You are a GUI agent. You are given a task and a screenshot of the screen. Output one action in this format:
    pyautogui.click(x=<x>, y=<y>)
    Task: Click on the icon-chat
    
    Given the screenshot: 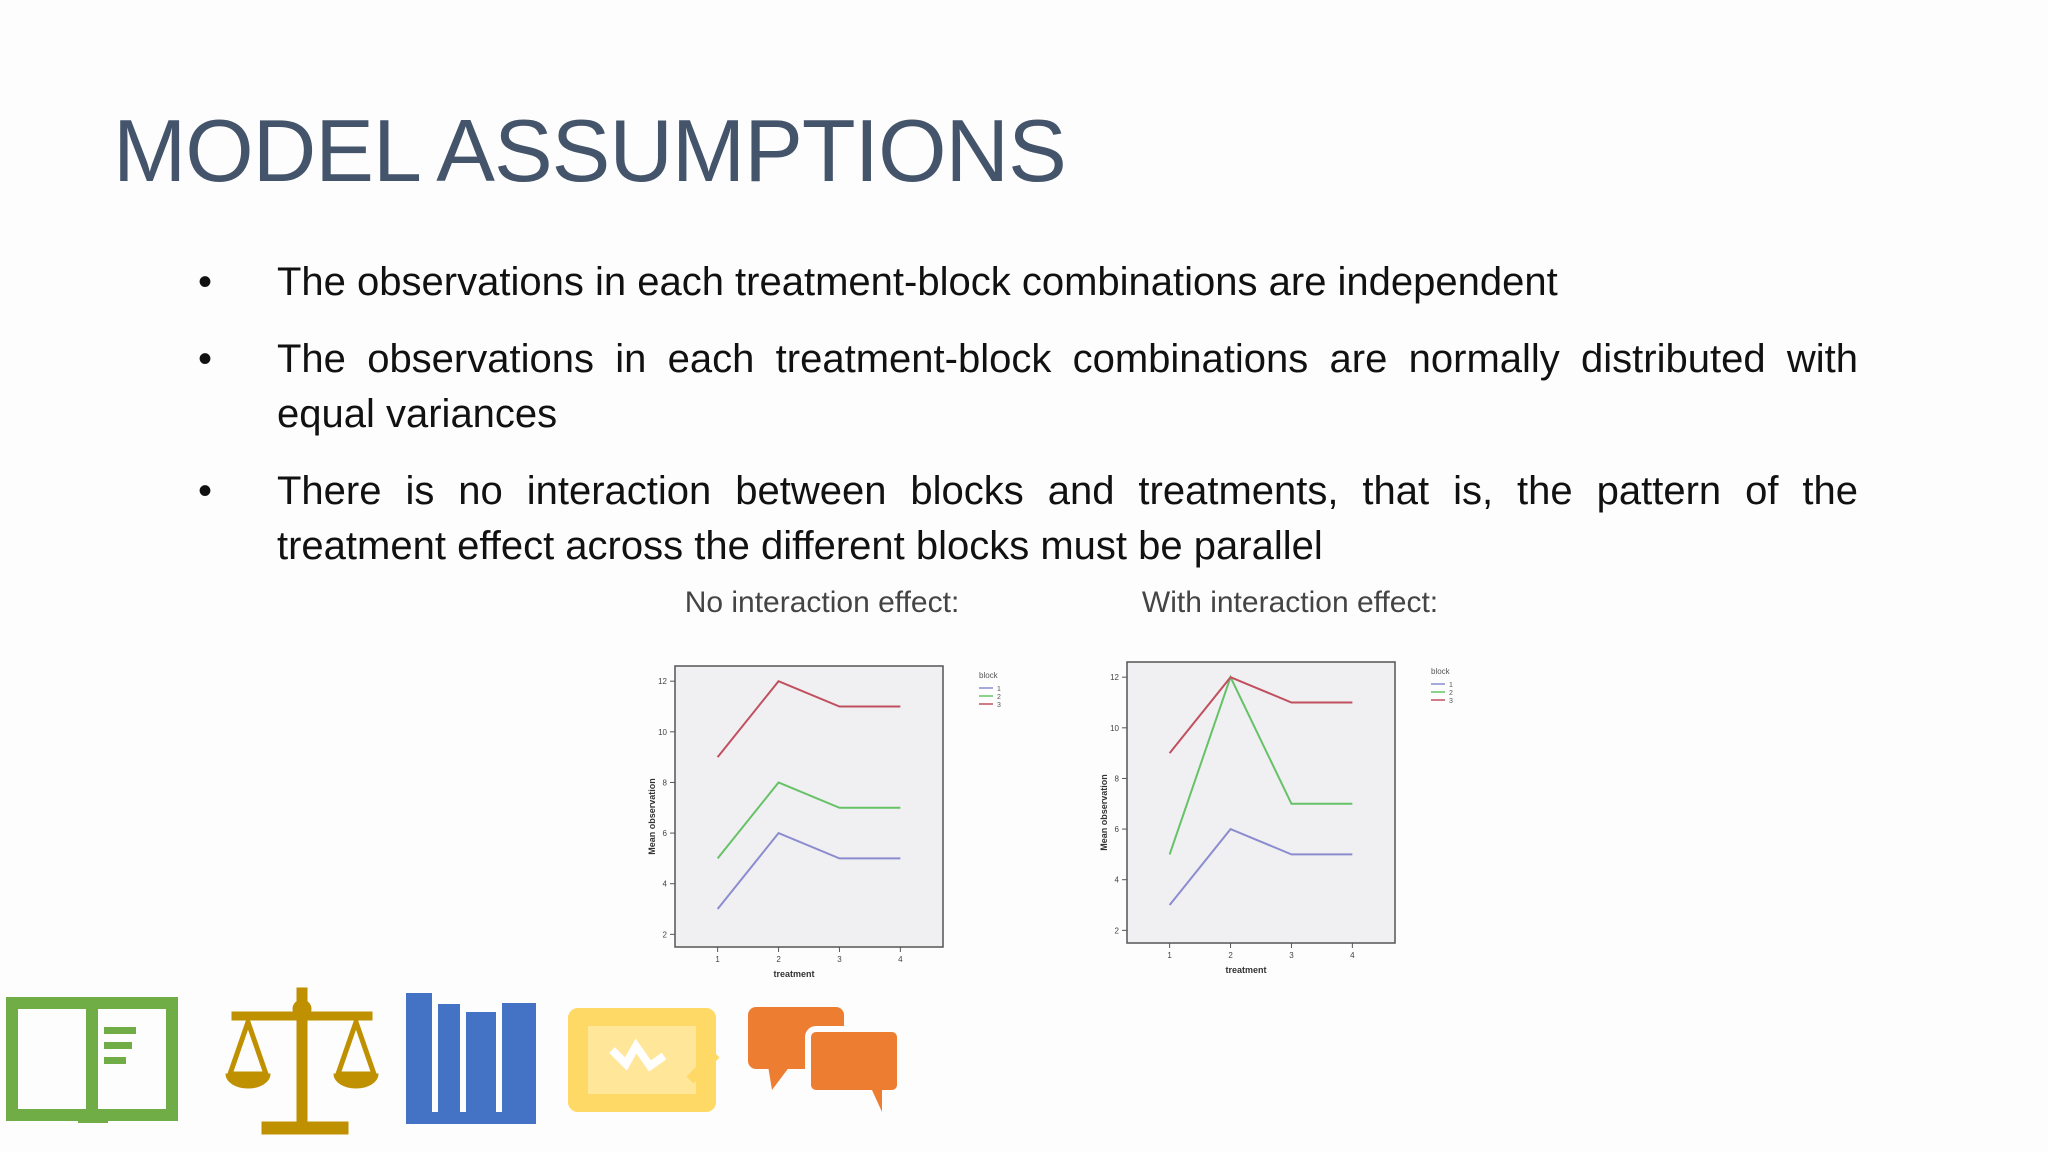 What is the action you would take?
    pyautogui.click(x=825, y=1059)
    